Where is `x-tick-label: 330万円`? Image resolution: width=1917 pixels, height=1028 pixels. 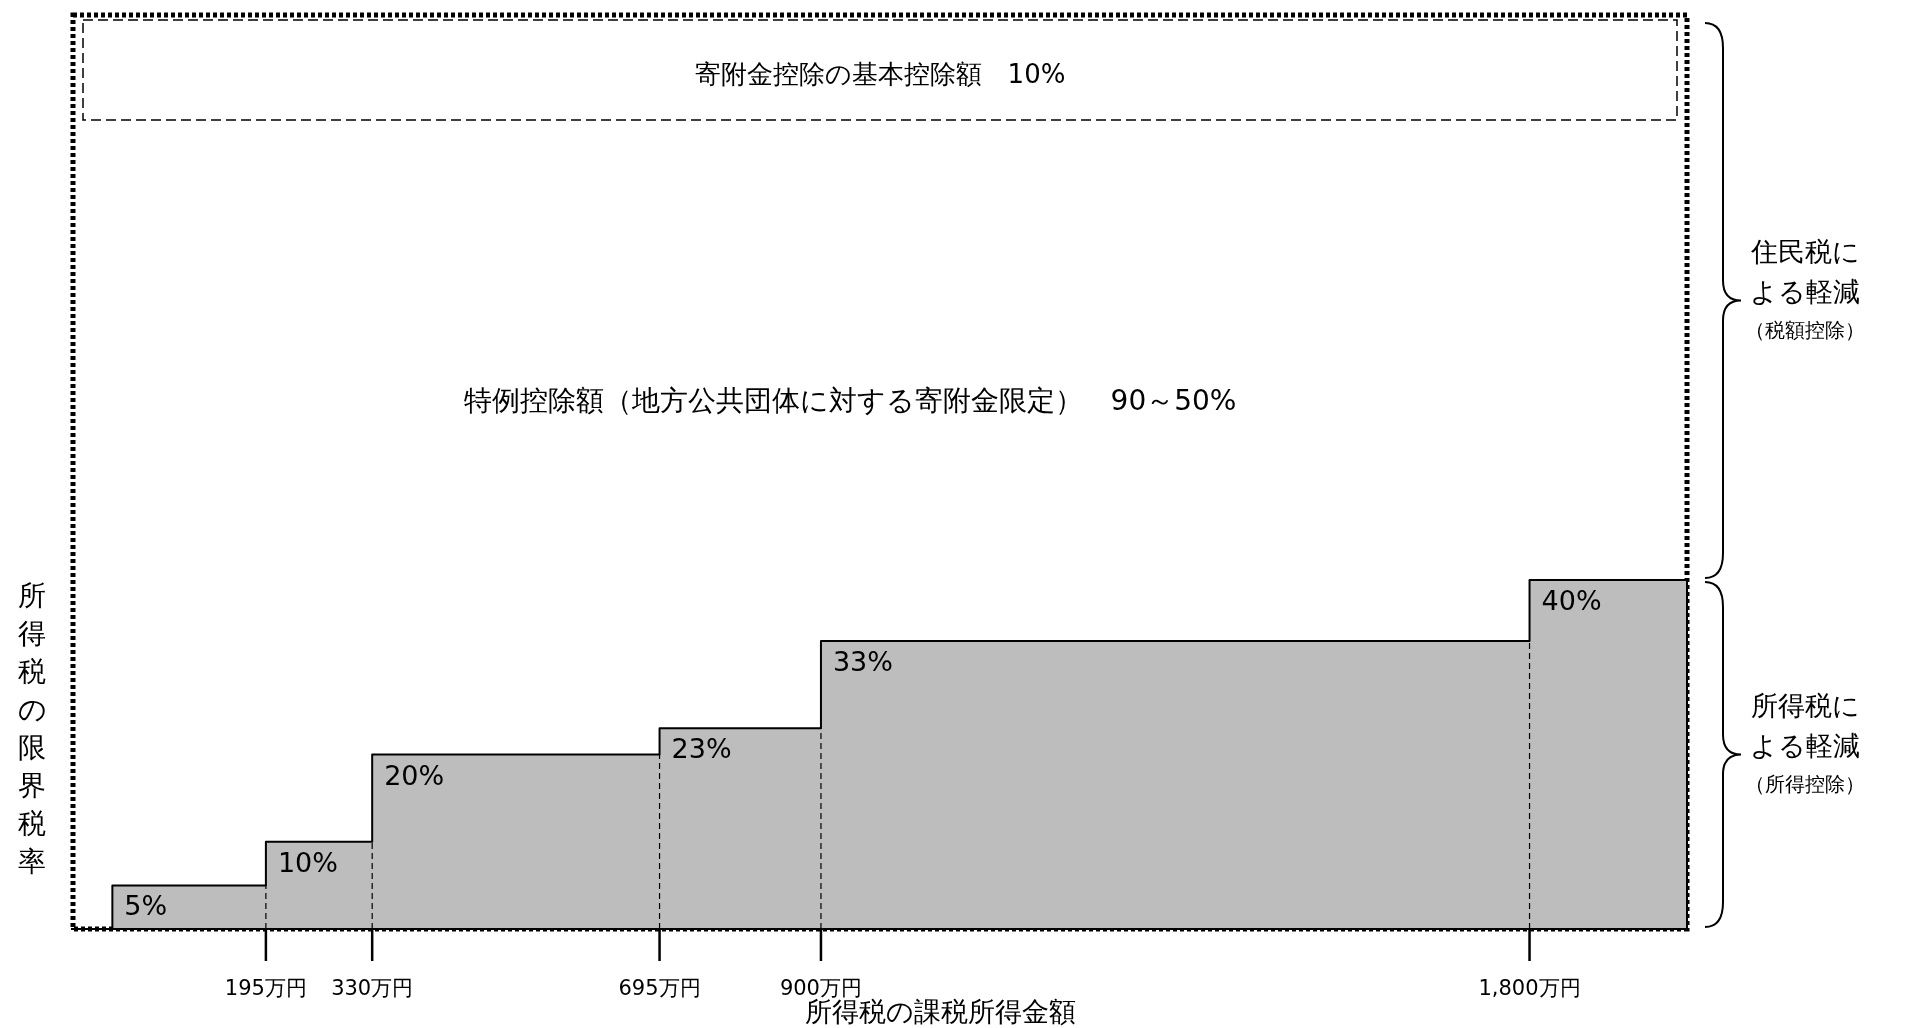 x-tick-label: 330万円 is located at coordinates (372, 988).